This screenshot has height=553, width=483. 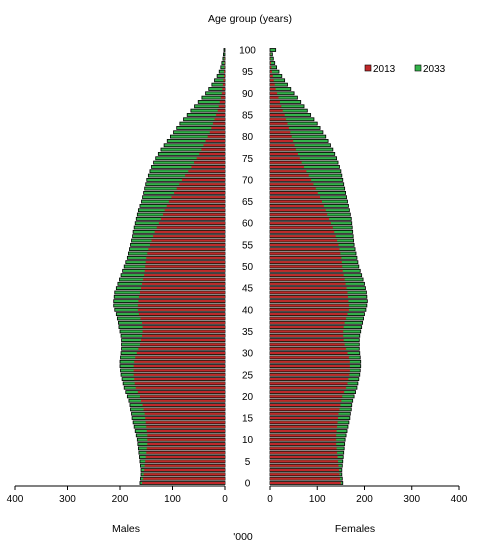 What do you see at coordinates (247, 51) in the screenshot?
I see `age-tick-label: 100` at bounding box center [247, 51].